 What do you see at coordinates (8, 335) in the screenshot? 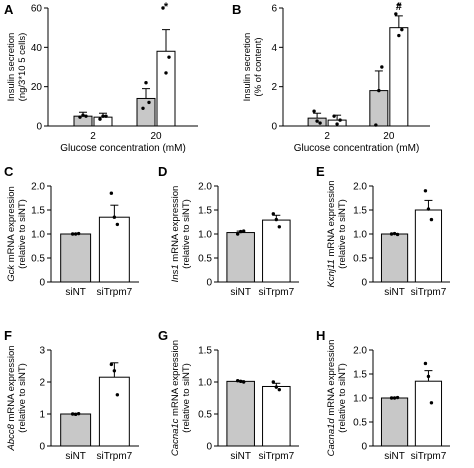
I see `panel-letter: F` at bounding box center [8, 335].